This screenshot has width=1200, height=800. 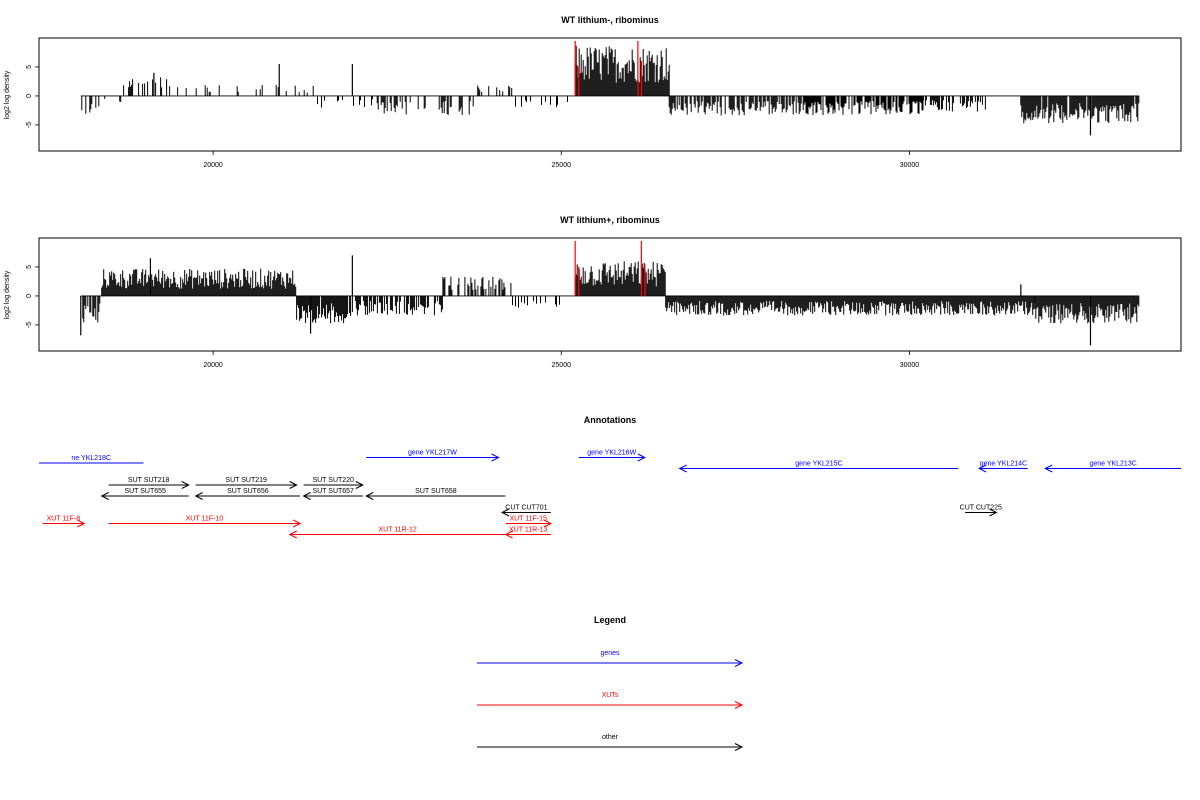 I want to click on annotation-label: SUT SUT220, so click(x=333, y=480).